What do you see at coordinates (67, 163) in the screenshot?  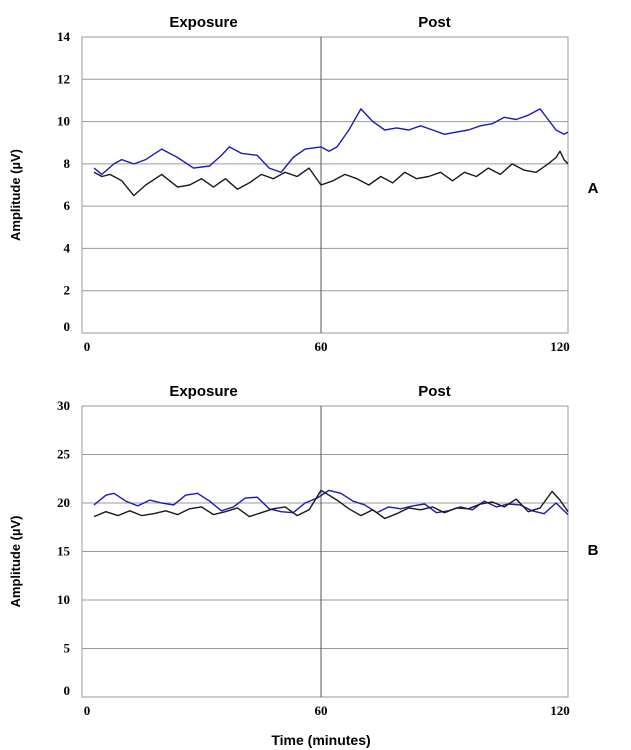 I see `y-tick-label: 8` at bounding box center [67, 163].